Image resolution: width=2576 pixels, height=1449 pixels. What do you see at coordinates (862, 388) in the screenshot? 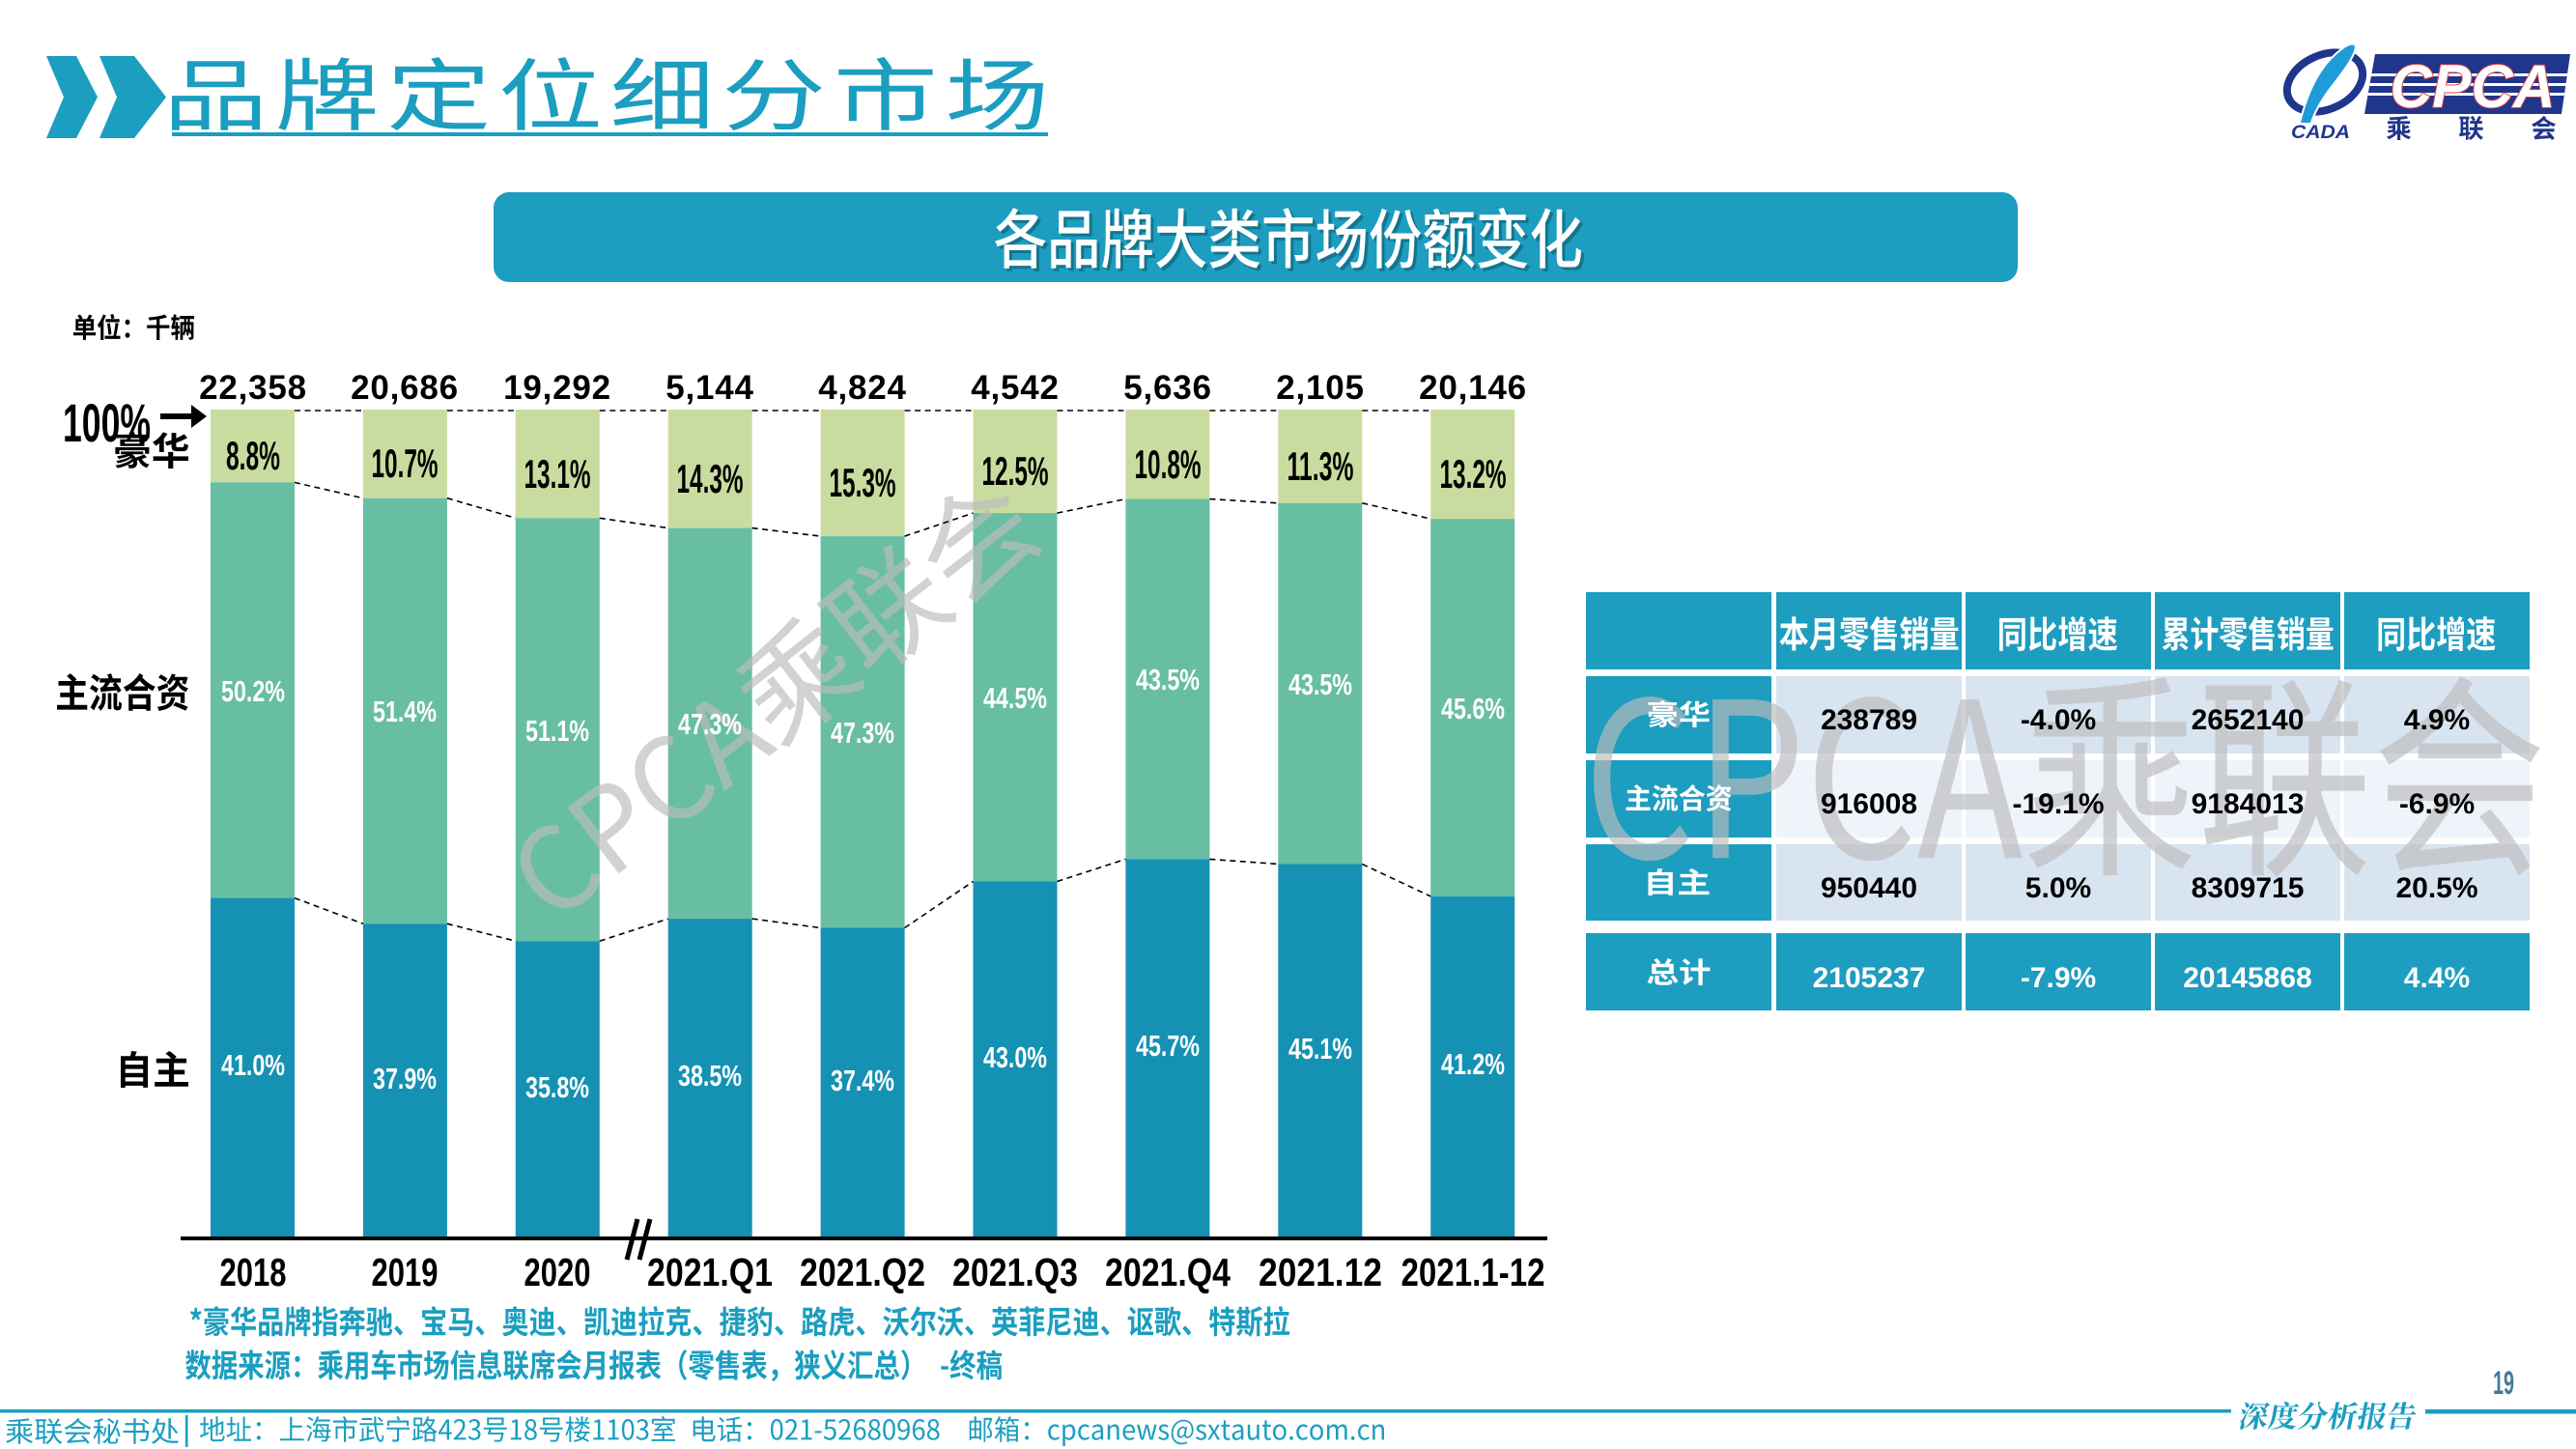
I see `svg-text: 4,824` at bounding box center [862, 388].